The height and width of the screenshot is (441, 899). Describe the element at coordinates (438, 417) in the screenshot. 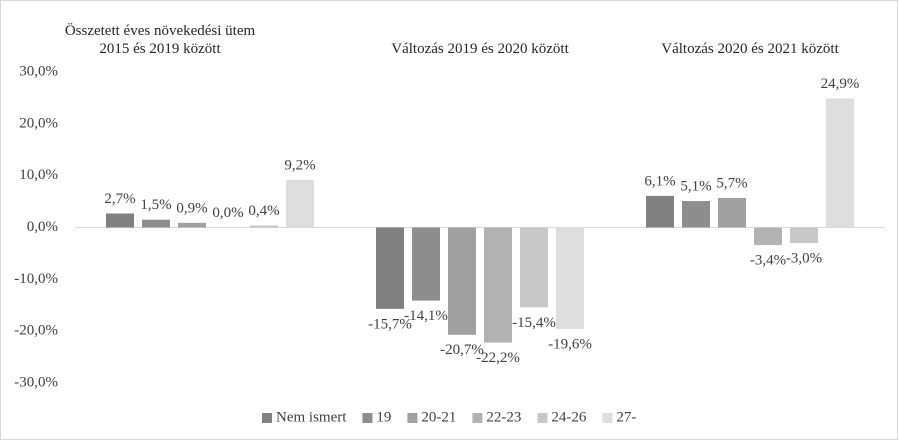

I see `legend-label: 20-21` at that location.